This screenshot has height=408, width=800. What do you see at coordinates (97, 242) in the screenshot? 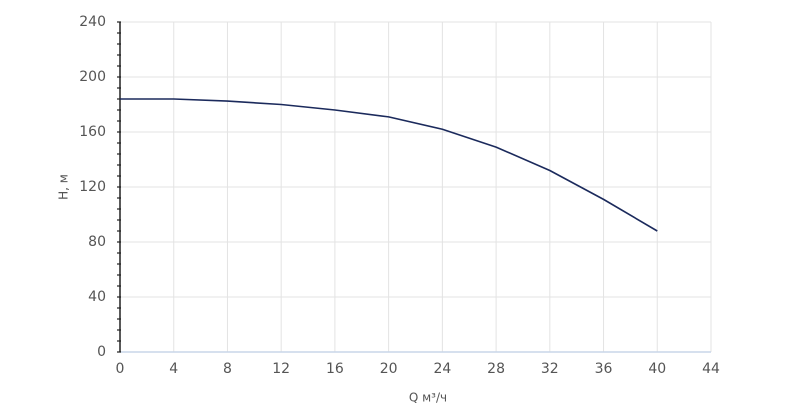
I see `y-tick-label: 80` at bounding box center [97, 242].